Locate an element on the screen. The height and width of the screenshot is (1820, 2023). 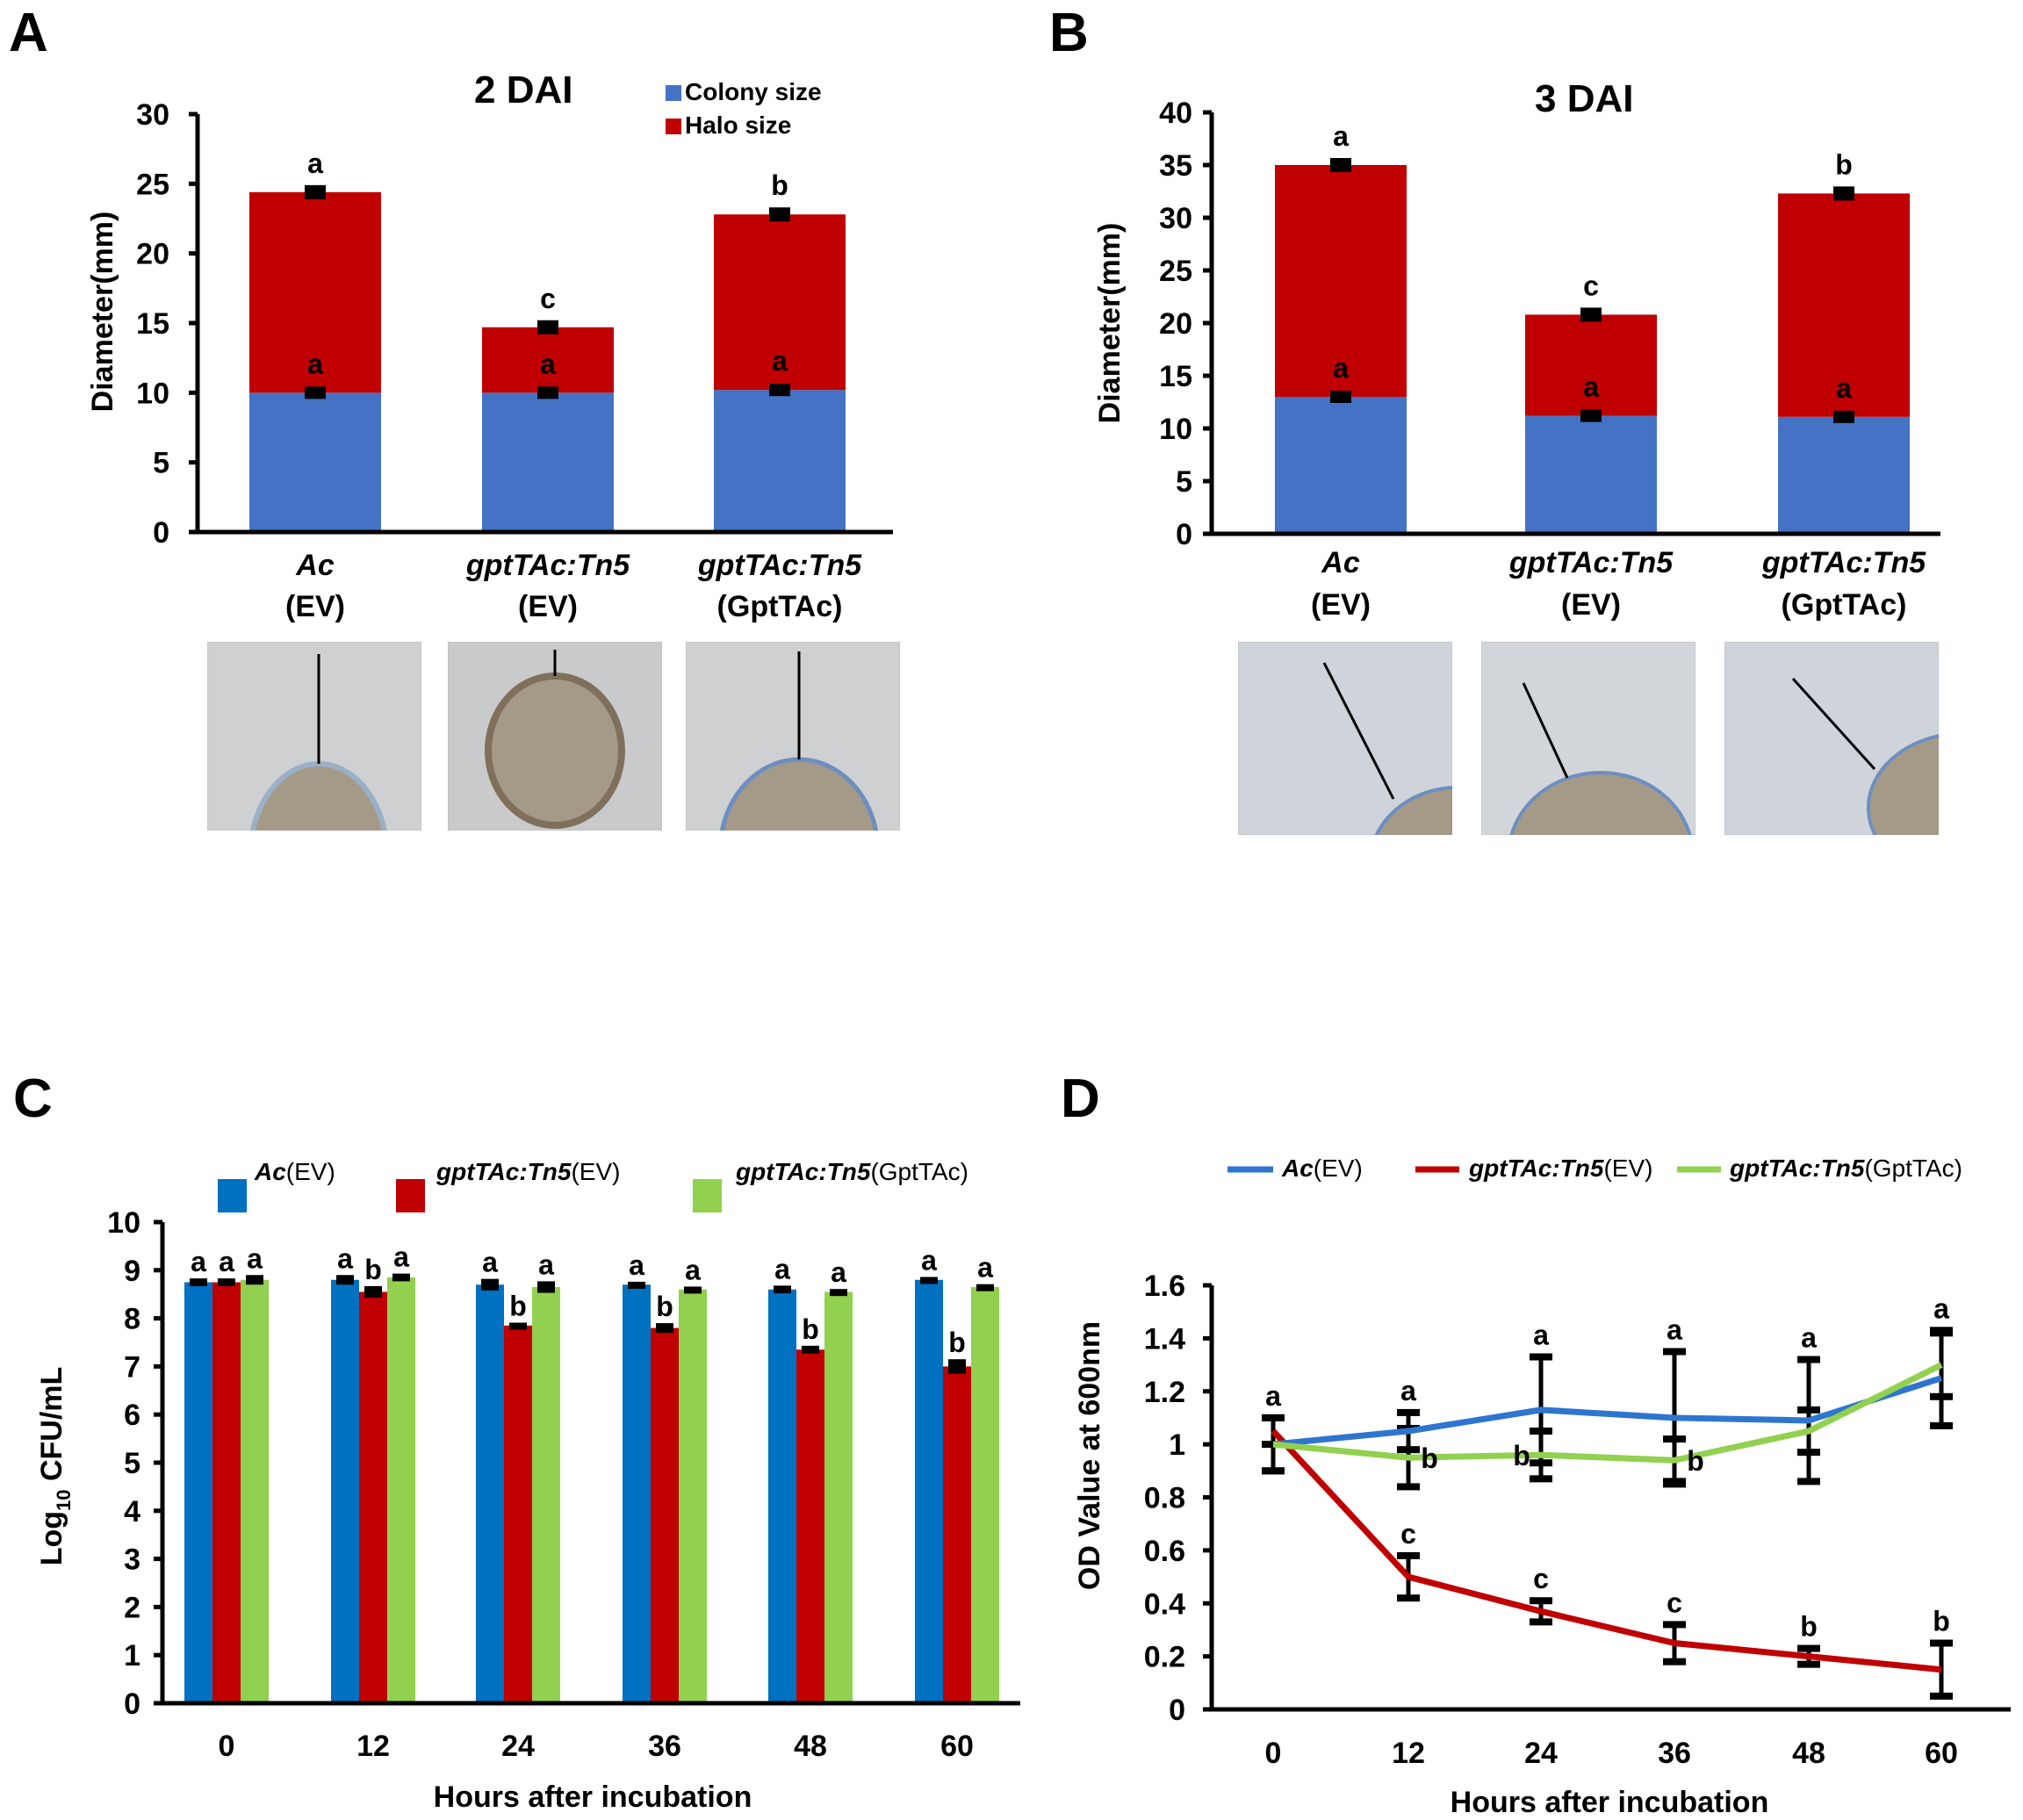
legend-d-ac-italic: Ac is located at coordinates (1297, 1168).